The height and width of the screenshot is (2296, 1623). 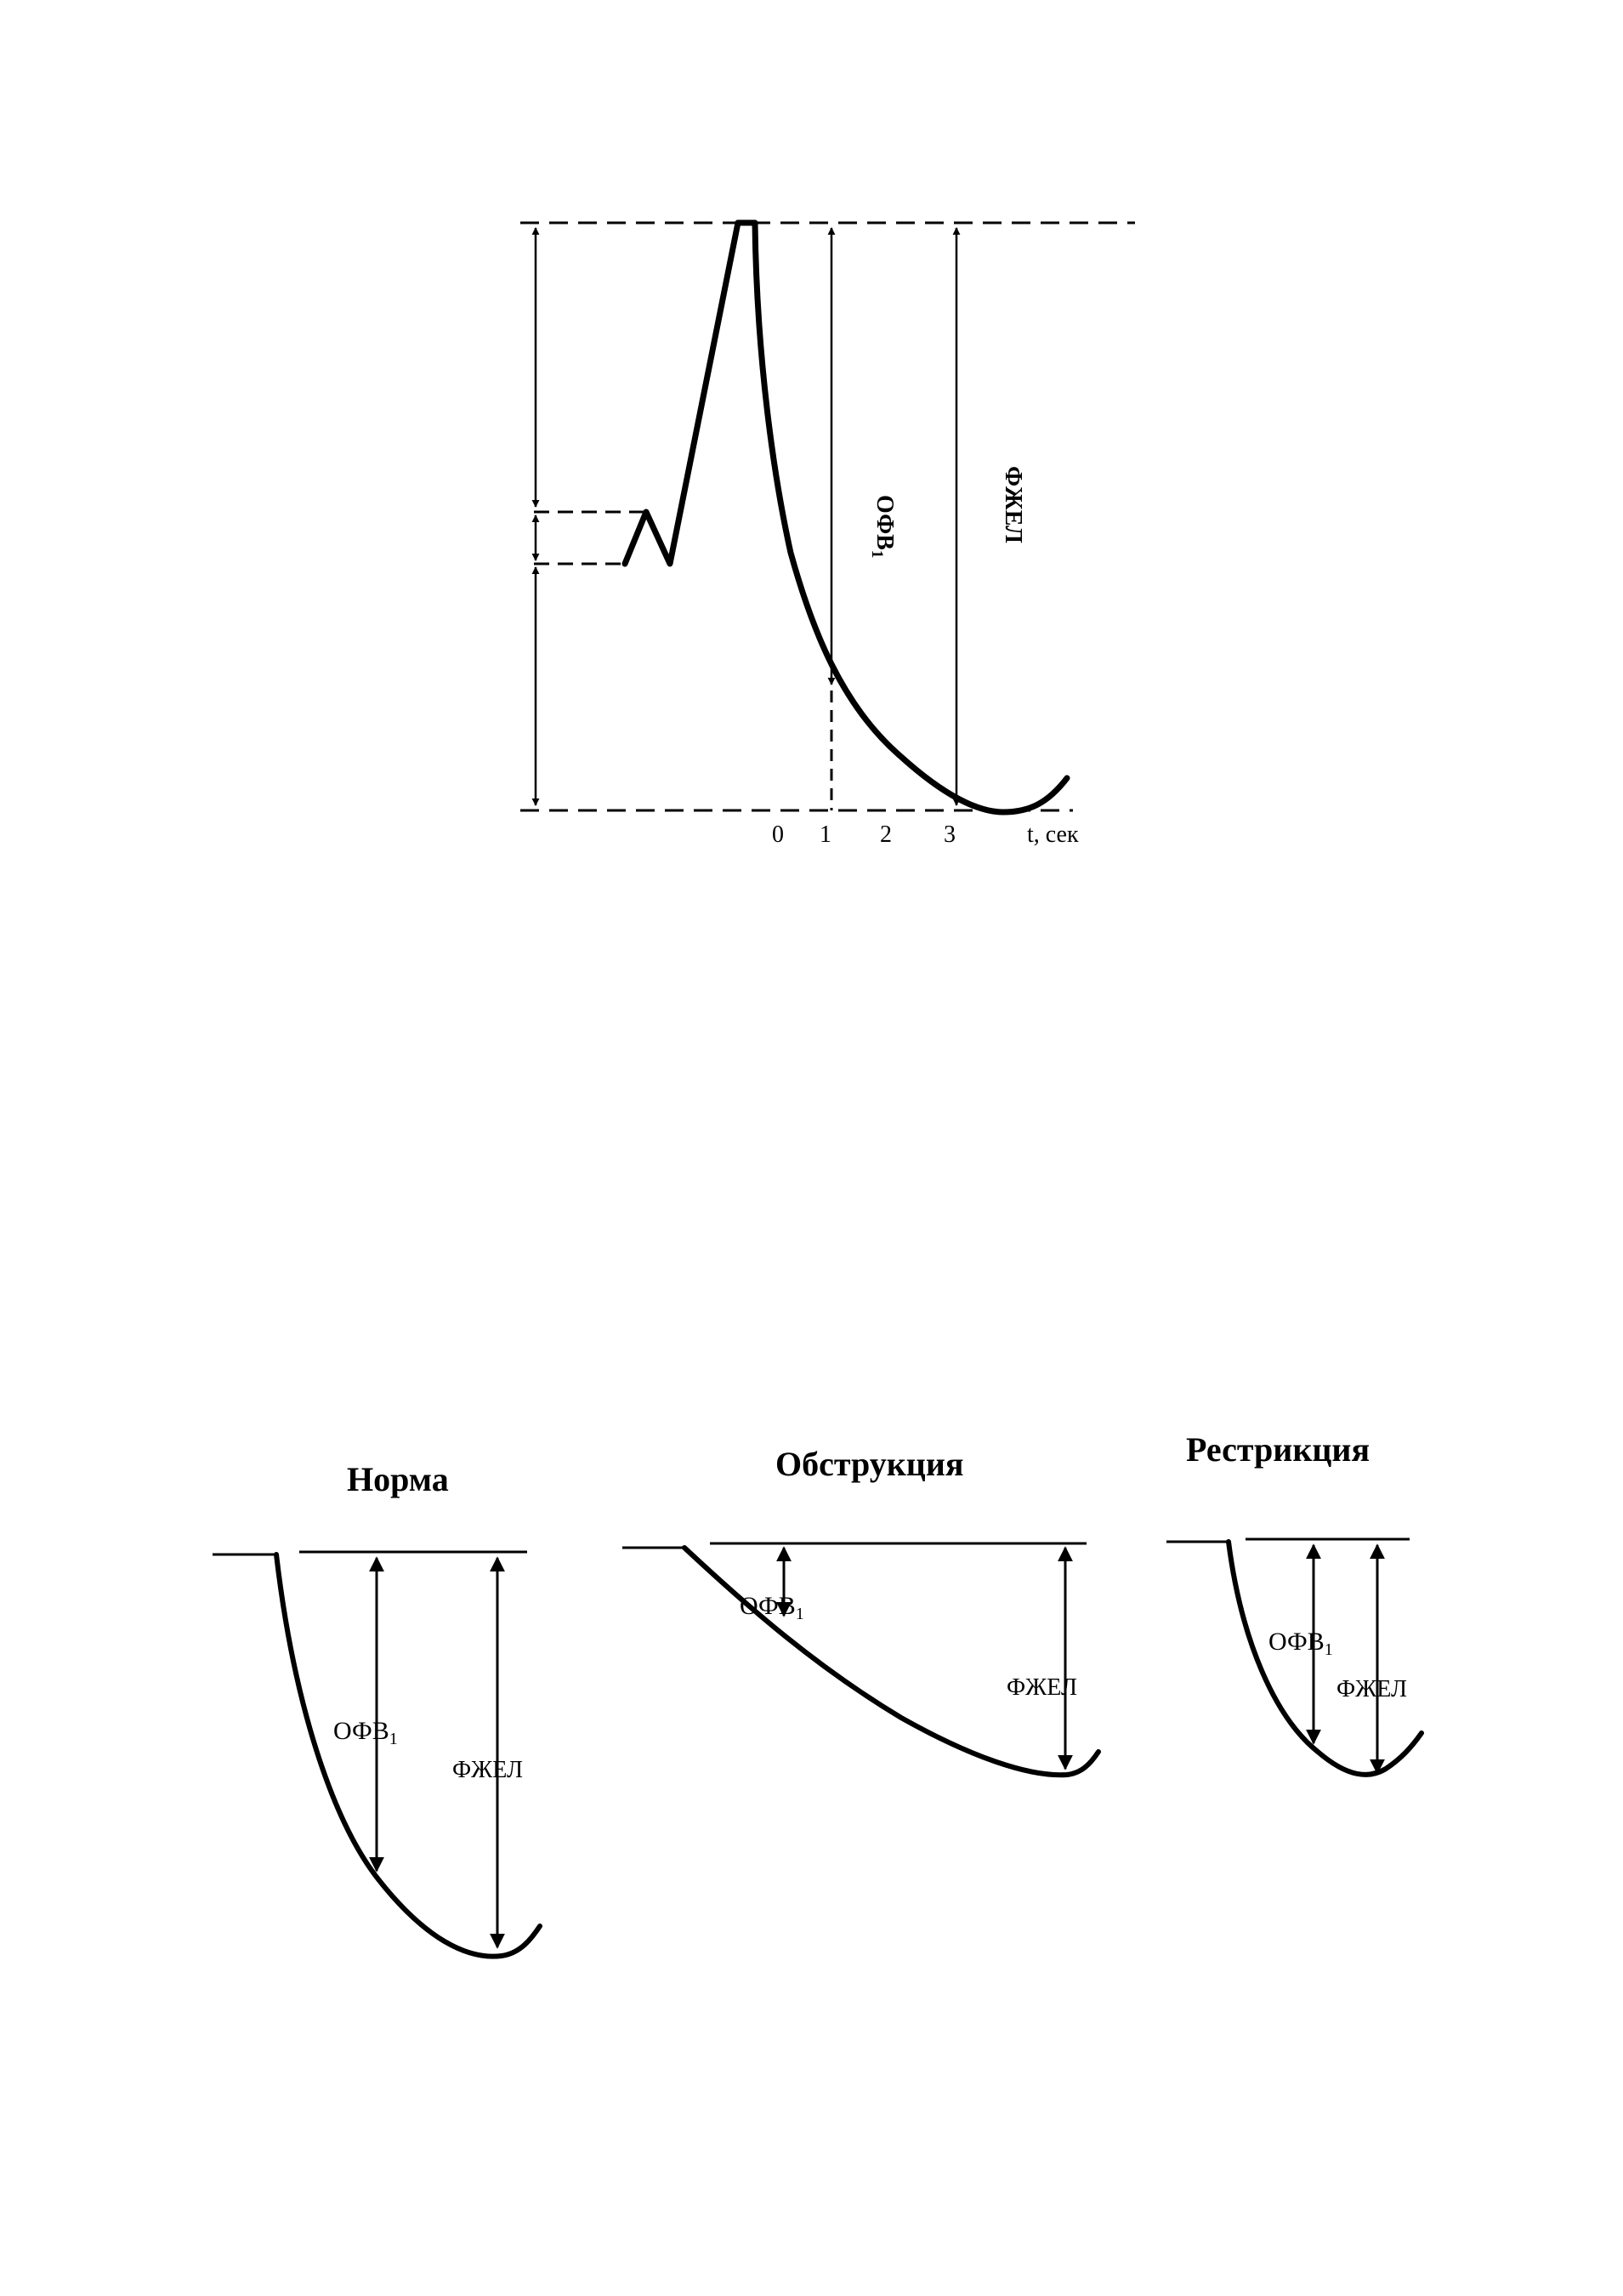 I want to click on axis-unit-label: t, сек, so click(x=1053, y=834).